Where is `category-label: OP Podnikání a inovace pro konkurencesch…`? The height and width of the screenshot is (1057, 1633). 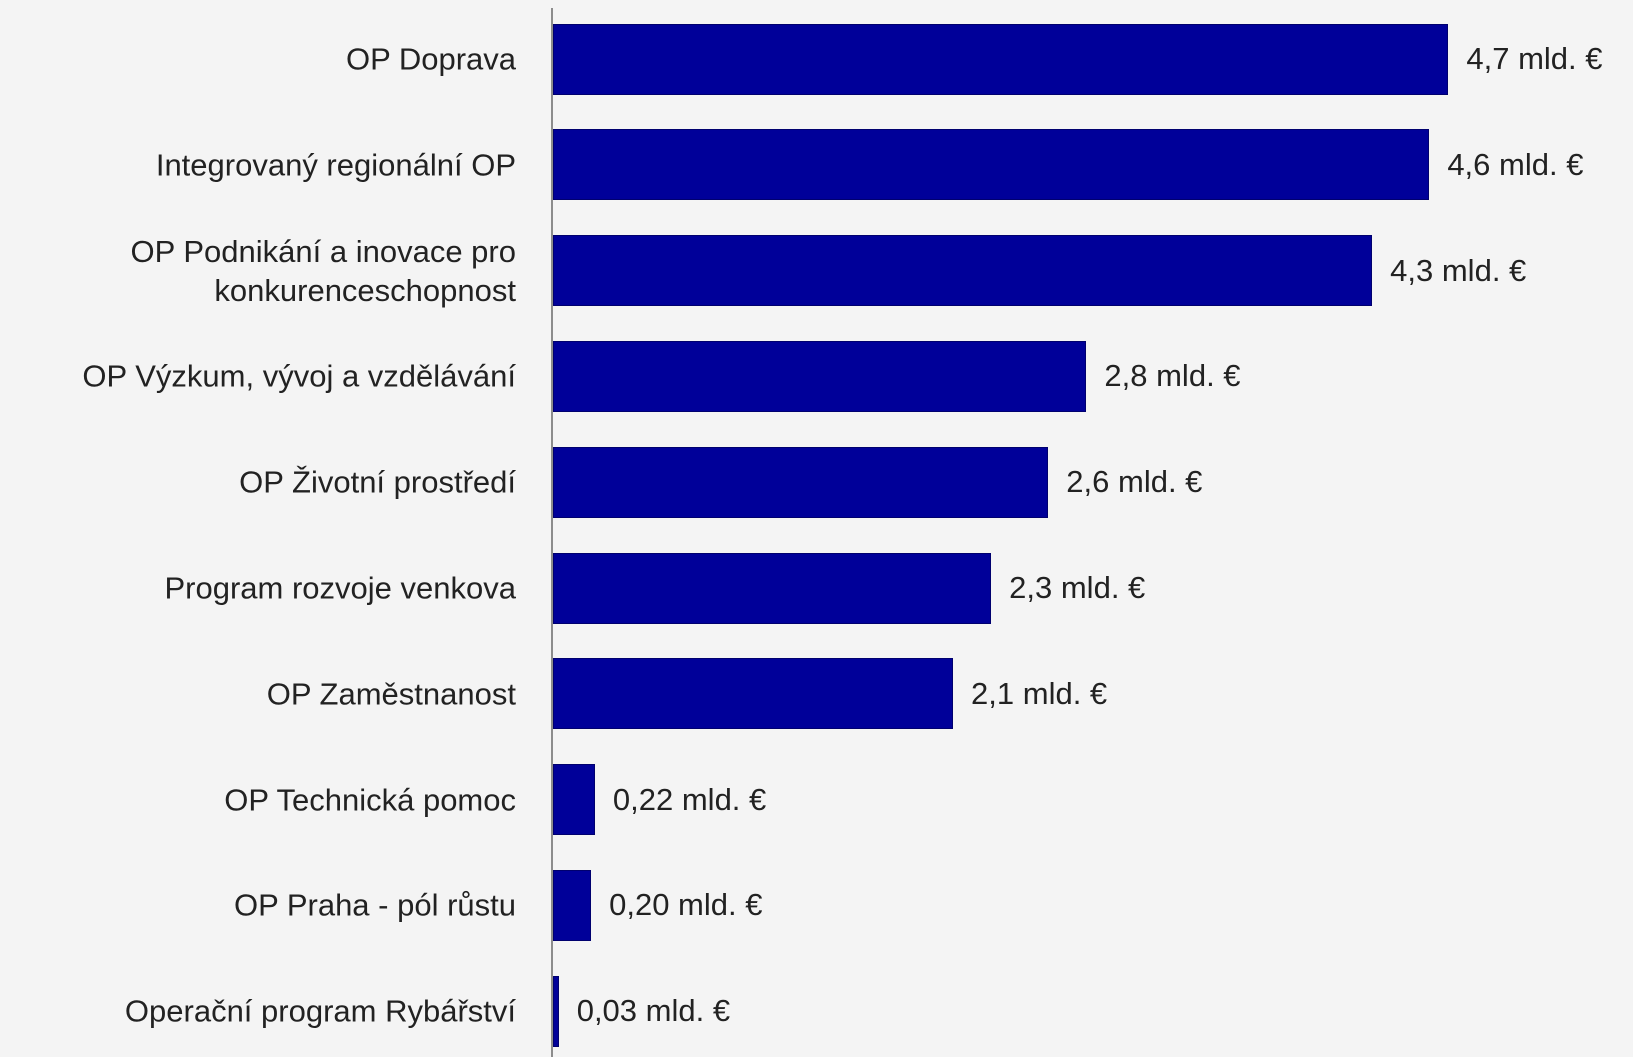 category-label: OP Podnikání a inovace pro konkurencesch… is located at coordinates (323, 270).